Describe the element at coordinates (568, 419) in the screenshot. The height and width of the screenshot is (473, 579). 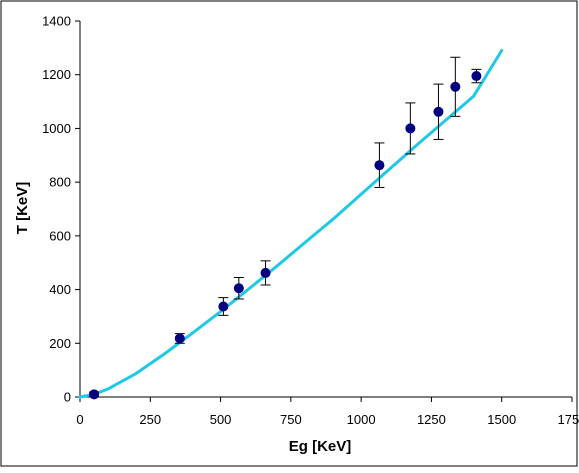
I see `x-tick-label: 1750` at that location.